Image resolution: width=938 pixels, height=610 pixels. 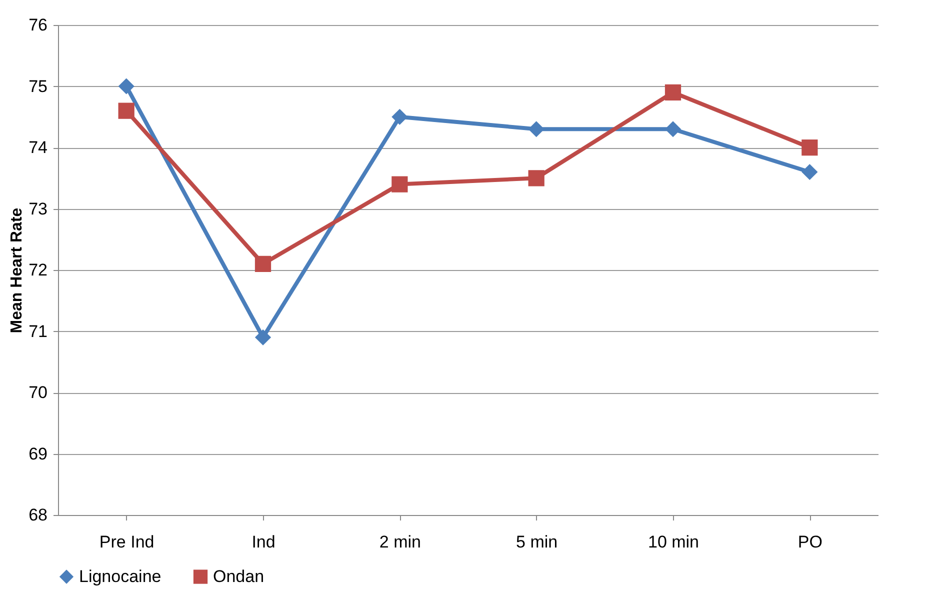 I want to click on y-axis-title: Mean Heart Rate, so click(x=17, y=271).